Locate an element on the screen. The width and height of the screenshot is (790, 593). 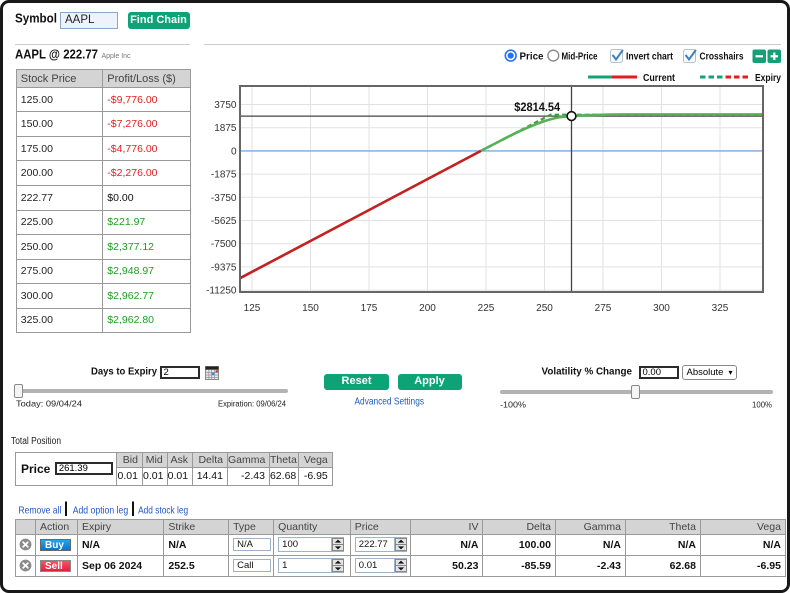
svg-text: Add stock leg is located at coordinates (163, 511).